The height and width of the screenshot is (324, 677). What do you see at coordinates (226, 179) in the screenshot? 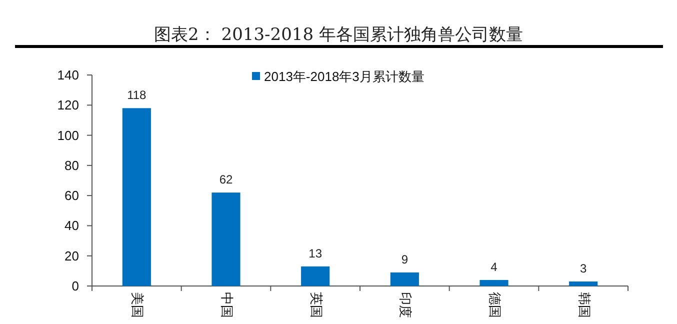
I see `data-label: 62` at bounding box center [226, 179].